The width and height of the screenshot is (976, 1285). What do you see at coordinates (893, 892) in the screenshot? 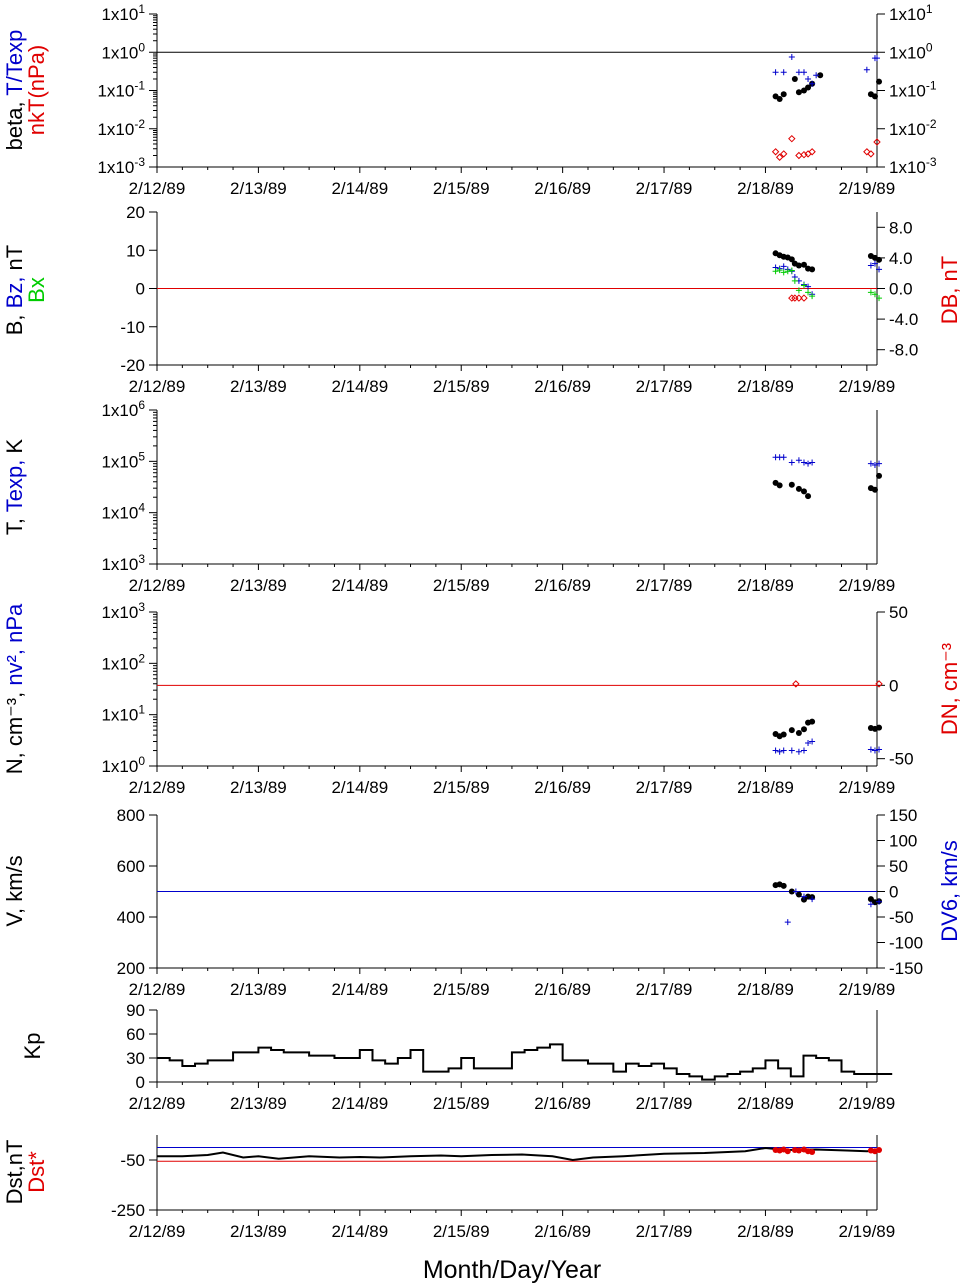
I see `y-right-tick-label: 0` at bounding box center [893, 892].